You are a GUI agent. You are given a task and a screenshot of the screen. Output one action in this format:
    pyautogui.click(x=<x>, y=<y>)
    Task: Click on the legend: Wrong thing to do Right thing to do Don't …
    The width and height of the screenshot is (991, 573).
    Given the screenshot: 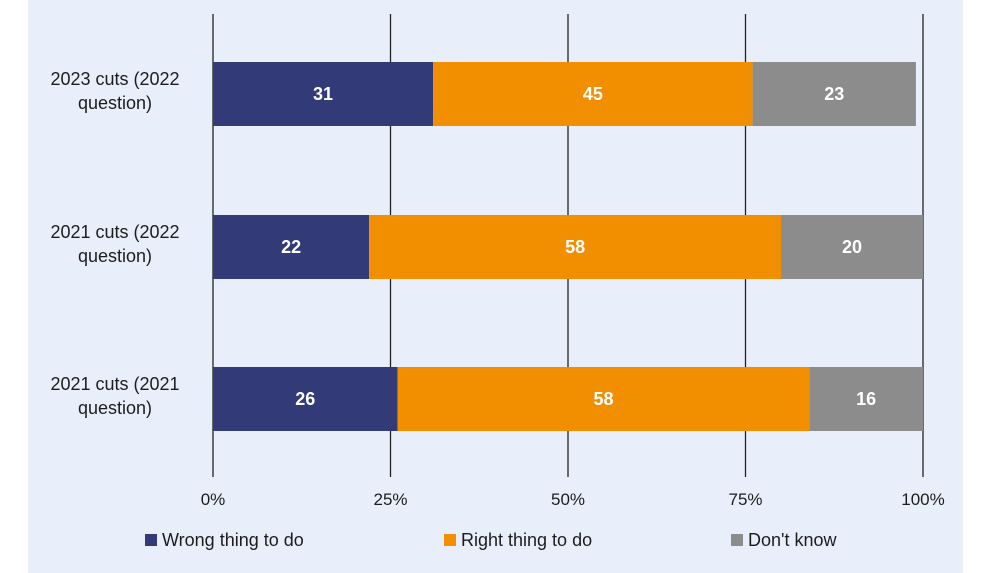 What is the action you would take?
    pyautogui.click(x=491, y=540)
    